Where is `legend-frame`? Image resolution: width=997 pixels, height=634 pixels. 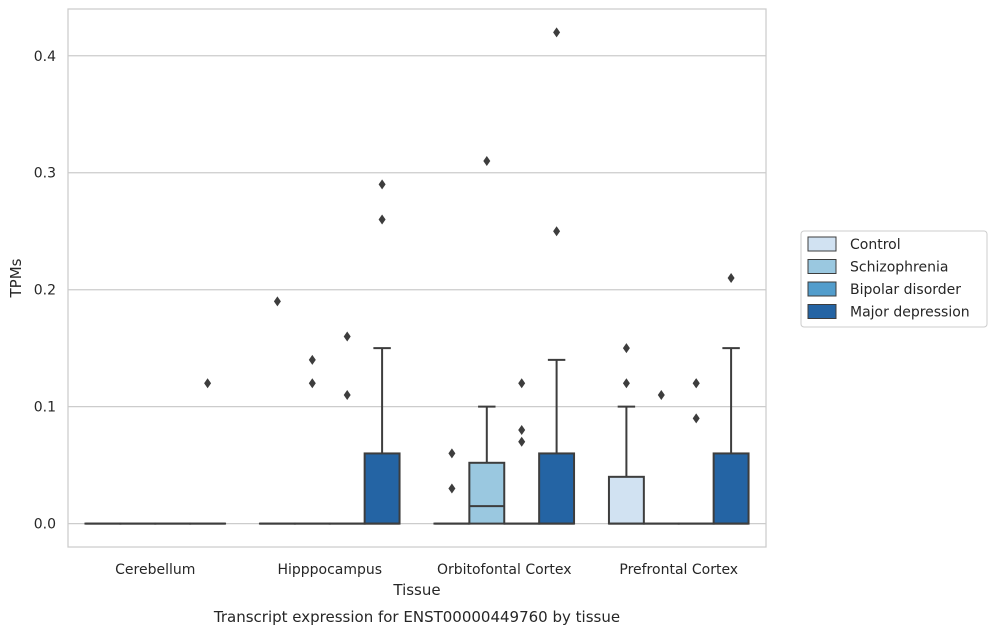 legend-frame is located at coordinates (894, 279).